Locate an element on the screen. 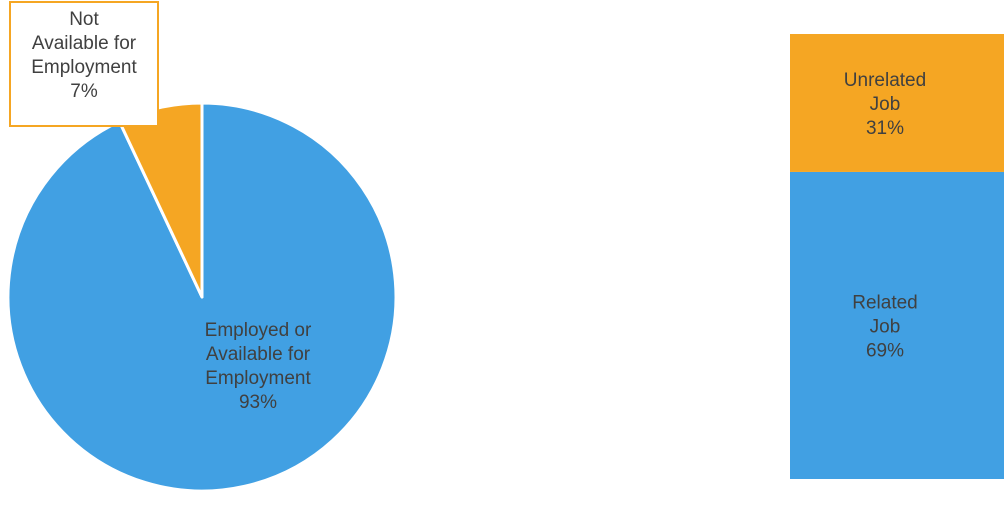 This screenshot has width=1004, height=506. bar-segment-unrelated-job is located at coordinates (897, 103).